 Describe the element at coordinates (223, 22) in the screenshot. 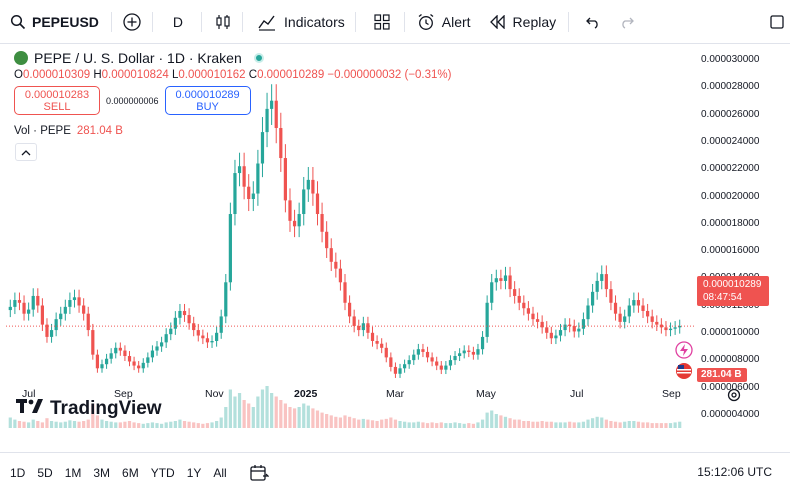

I see `chart-type-button` at that location.